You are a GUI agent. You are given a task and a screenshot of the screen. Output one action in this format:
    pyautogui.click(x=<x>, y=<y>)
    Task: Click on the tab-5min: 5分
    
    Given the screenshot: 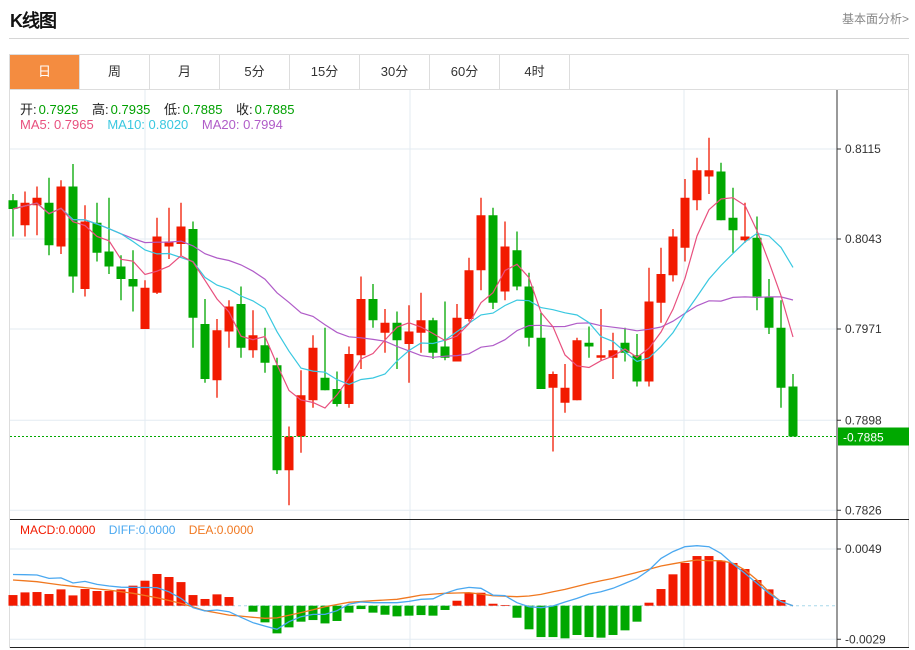 What is the action you would take?
    pyautogui.click(x=255, y=72)
    